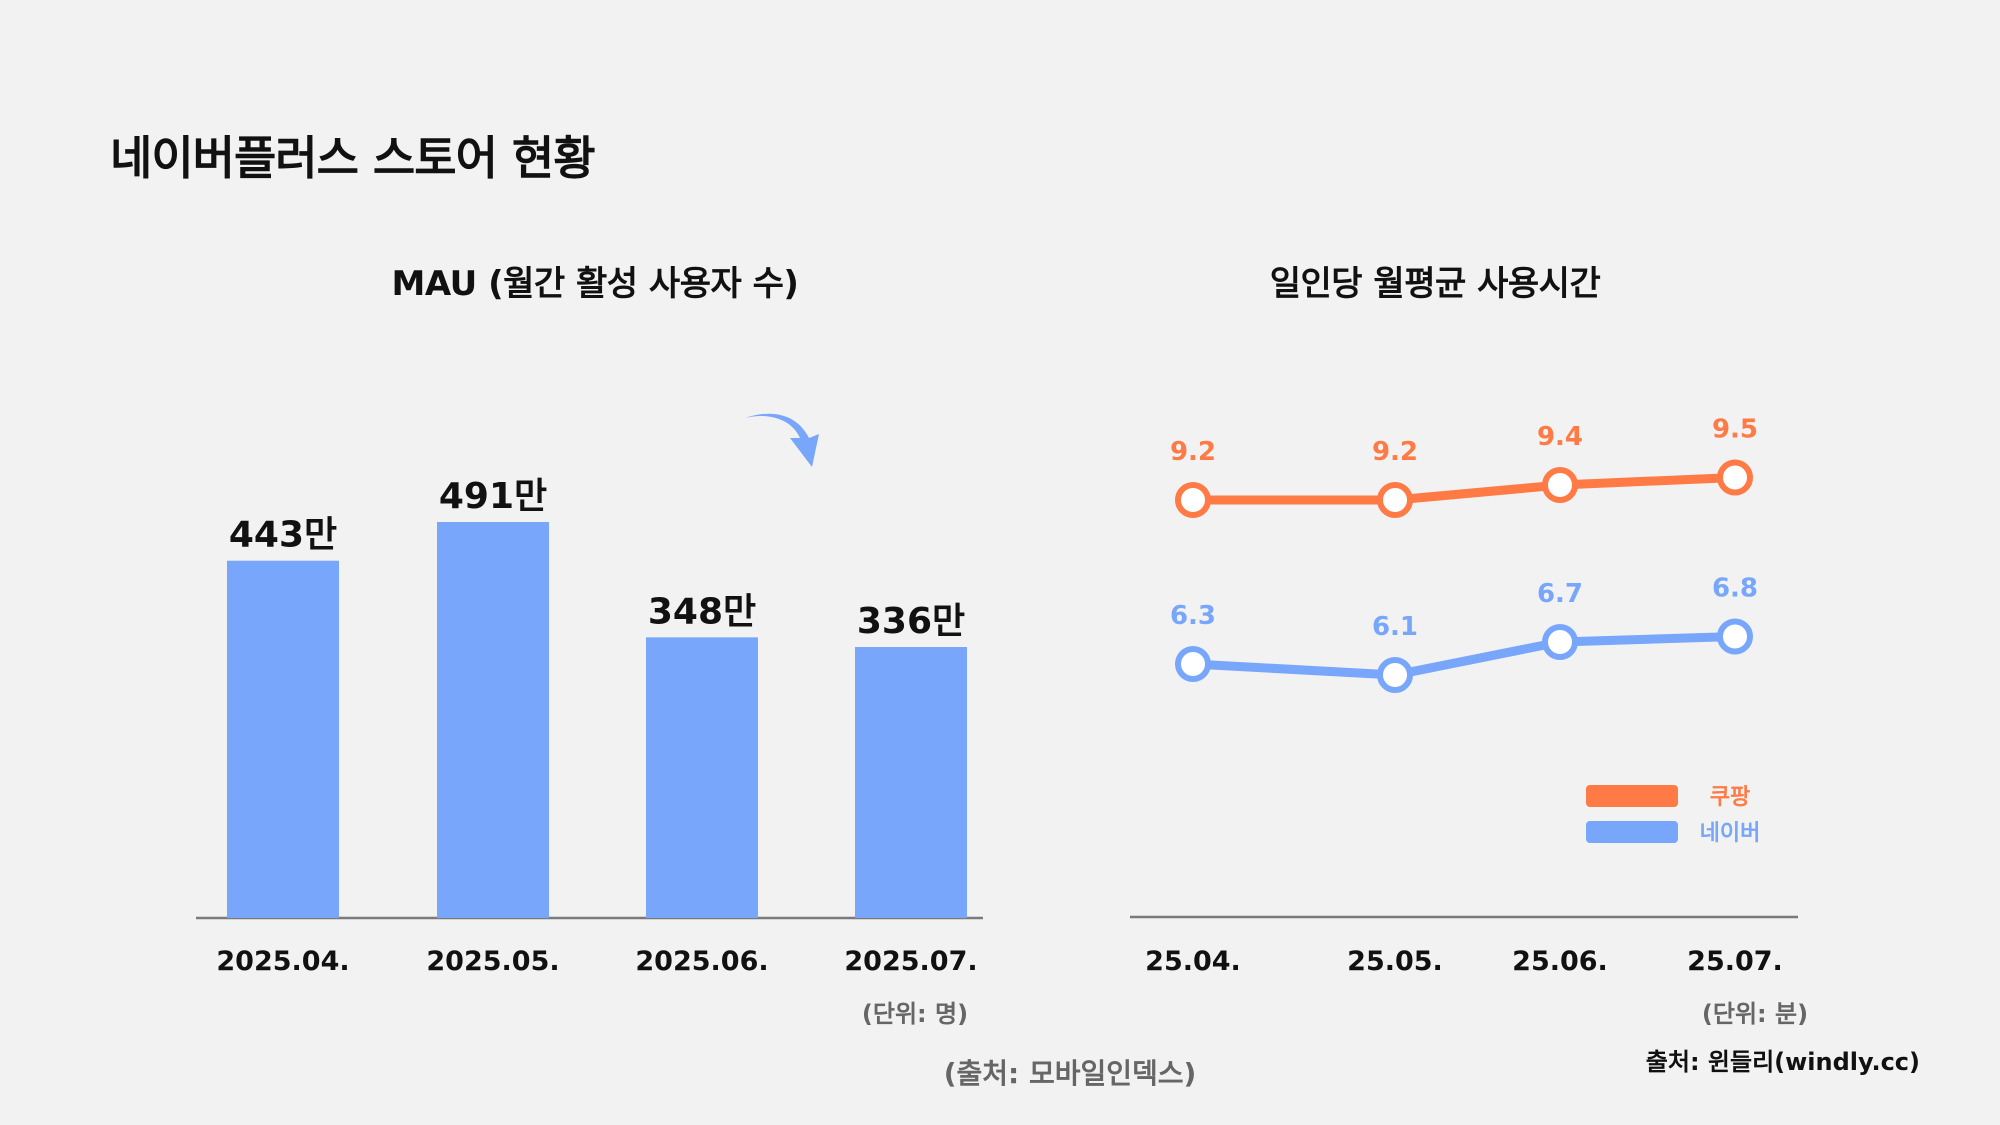 The height and width of the screenshot is (1125, 2000). What do you see at coordinates (782, 440) in the screenshot?
I see `down-arrow-icon` at bounding box center [782, 440].